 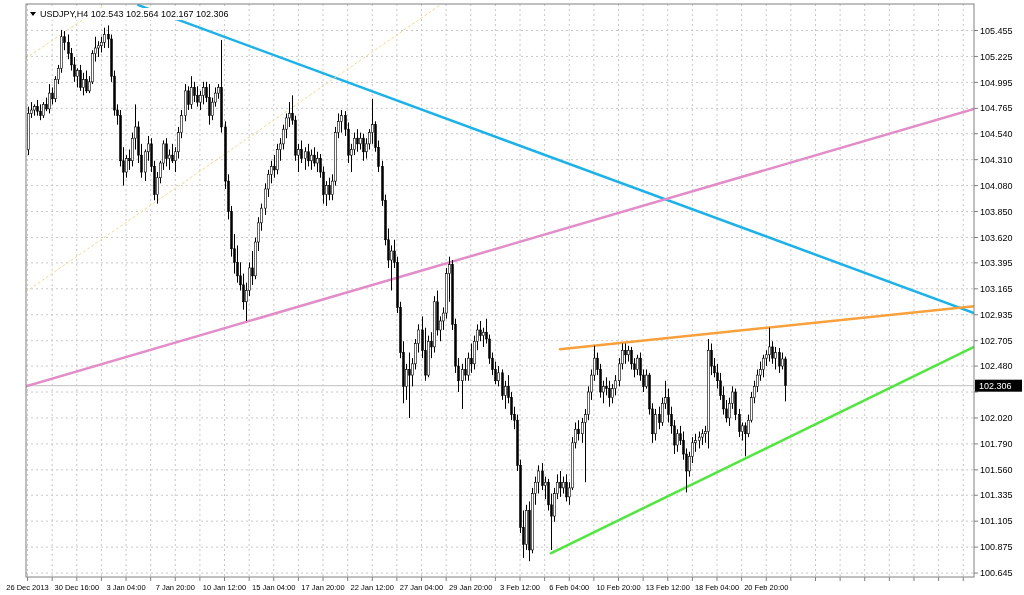 What do you see at coordinates (996, 237) in the screenshot?
I see `y-tick-label: 103.620` at bounding box center [996, 237].